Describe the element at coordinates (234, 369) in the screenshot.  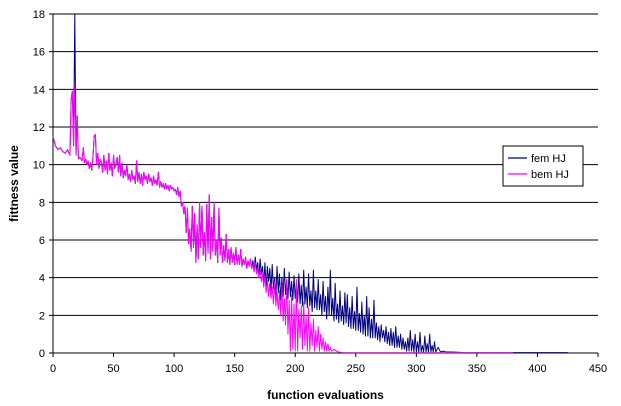
I see `x-tick-label: 150` at that location.